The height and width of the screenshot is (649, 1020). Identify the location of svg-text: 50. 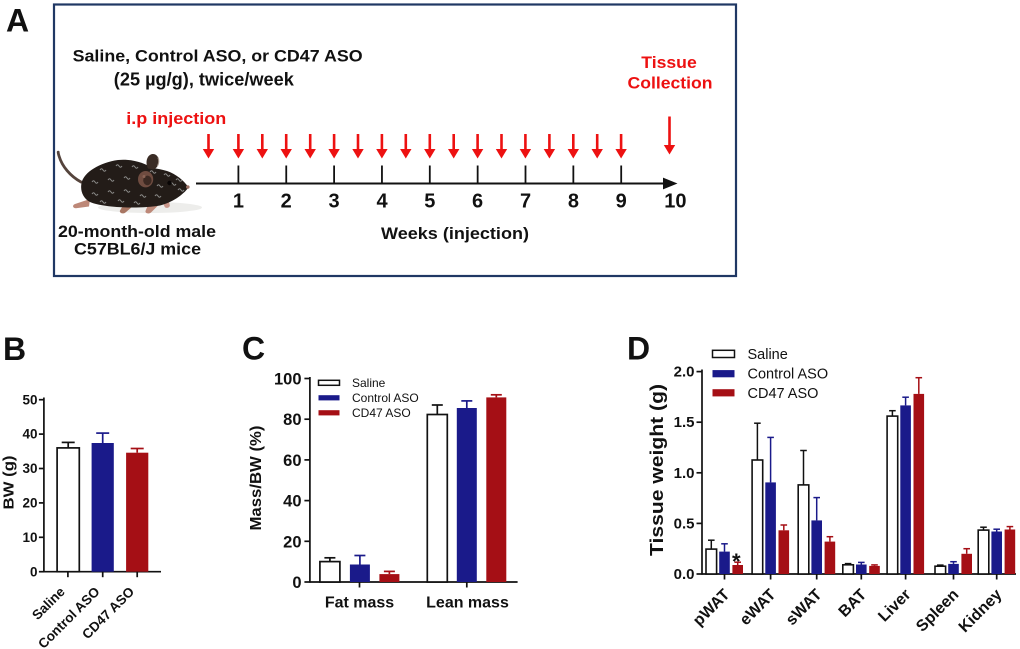
(29, 399).